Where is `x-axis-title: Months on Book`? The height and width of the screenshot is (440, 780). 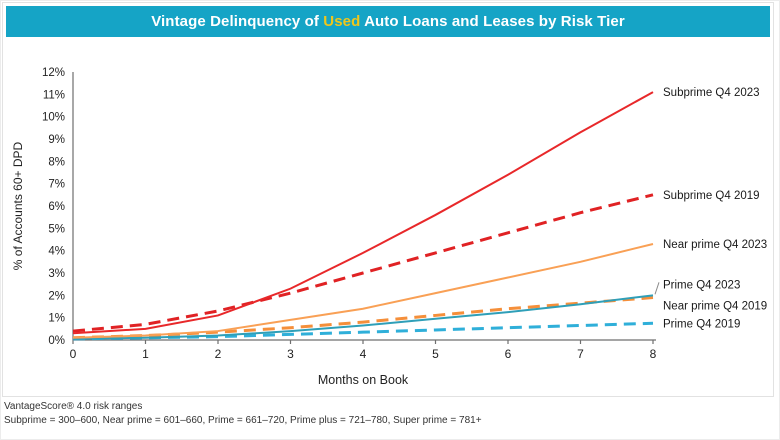 x-axis-title: Months on Book is located at coordinates (363, 380).